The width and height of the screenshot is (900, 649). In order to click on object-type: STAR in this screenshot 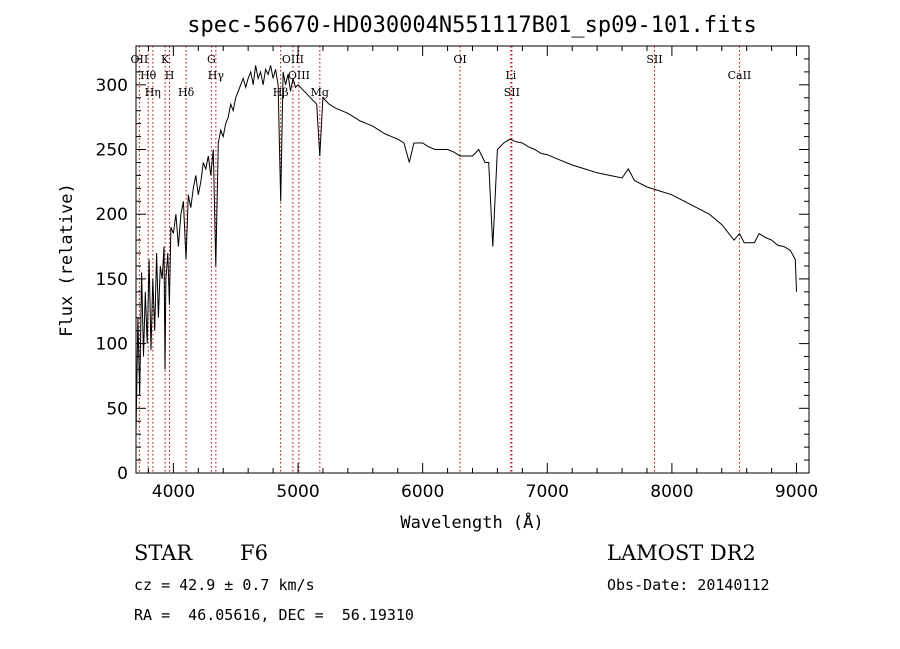, I will do `click(163, 553)`.